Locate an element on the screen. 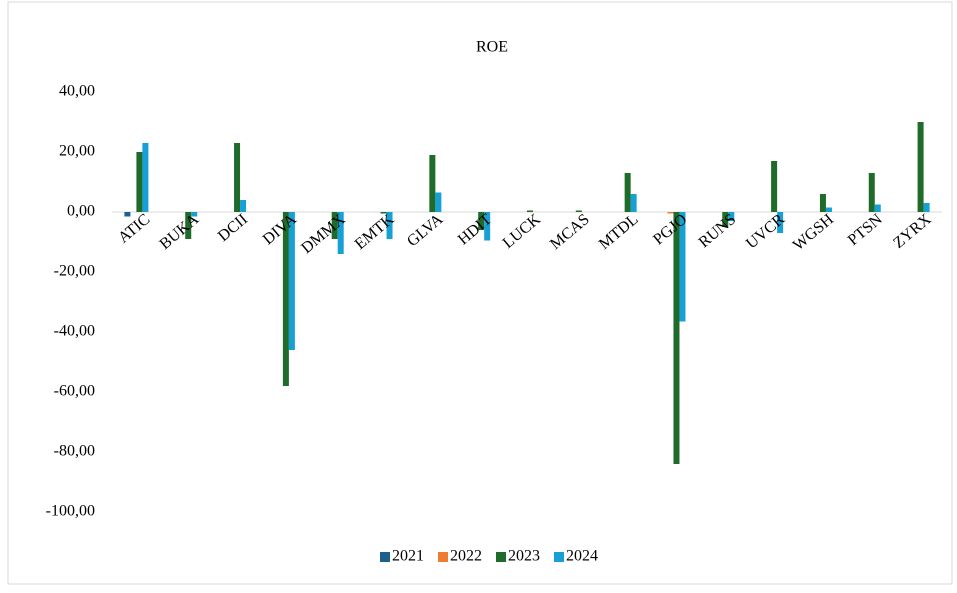  y-tick-label: 0,00 is located at coordinates (81, 211).